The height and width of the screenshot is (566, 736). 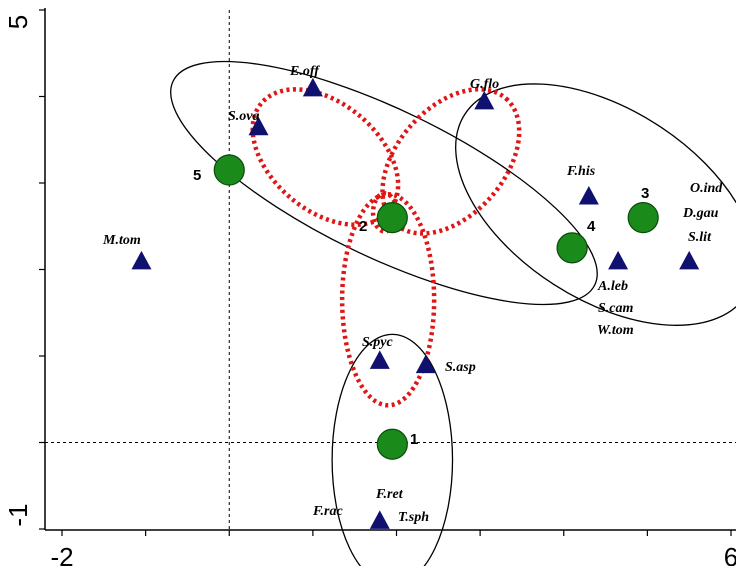 I want to click on species-label-d-gau: D.gau, so click(x=700, y=213).